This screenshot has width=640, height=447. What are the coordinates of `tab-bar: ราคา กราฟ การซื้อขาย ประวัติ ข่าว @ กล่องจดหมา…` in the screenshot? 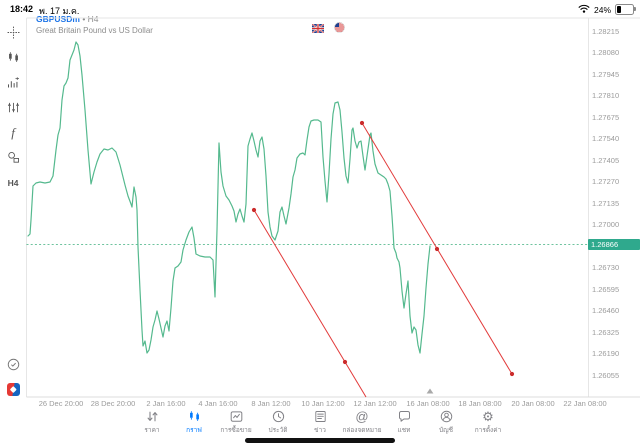 It's located at (320, 422).